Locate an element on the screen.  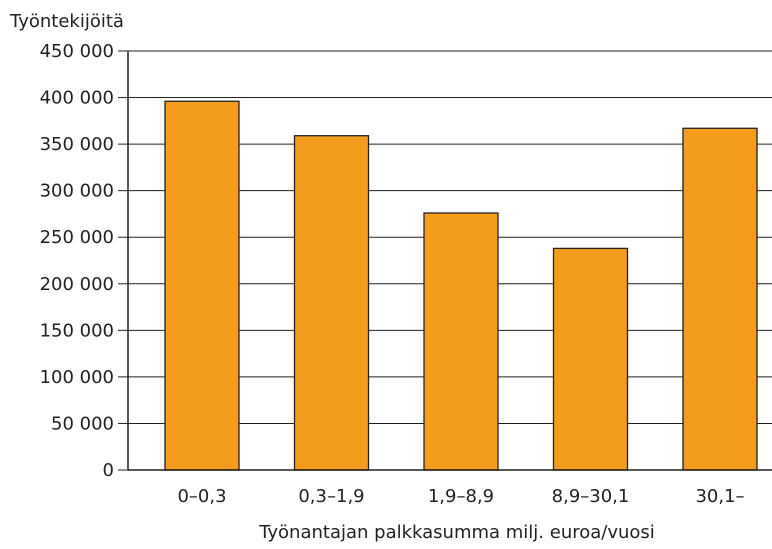
y-tick-label: 50 000 is located at coordinates (82, 423).